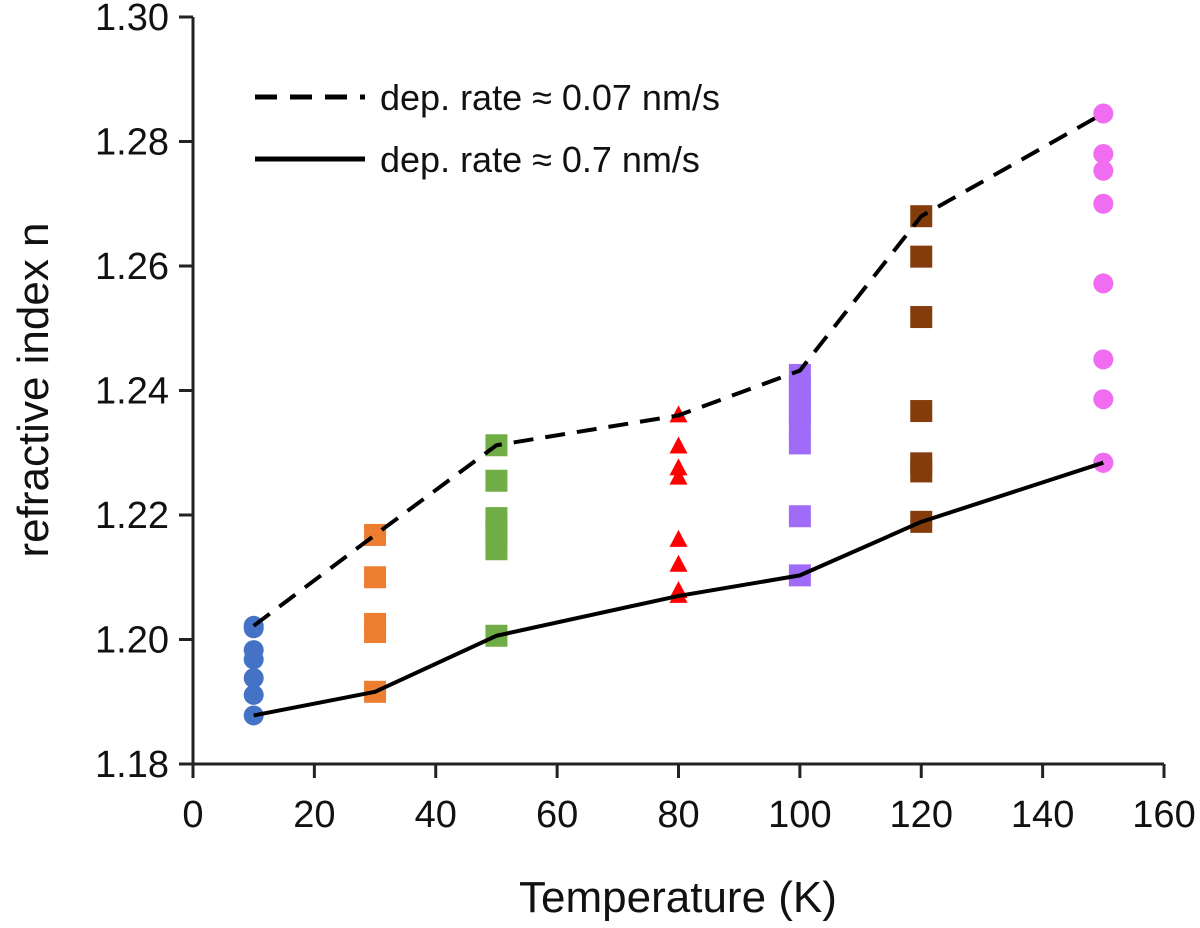  Describe the element at coordinates (132, 641) in the screenshot. I see `y-tick-label: 1.20` at that location.